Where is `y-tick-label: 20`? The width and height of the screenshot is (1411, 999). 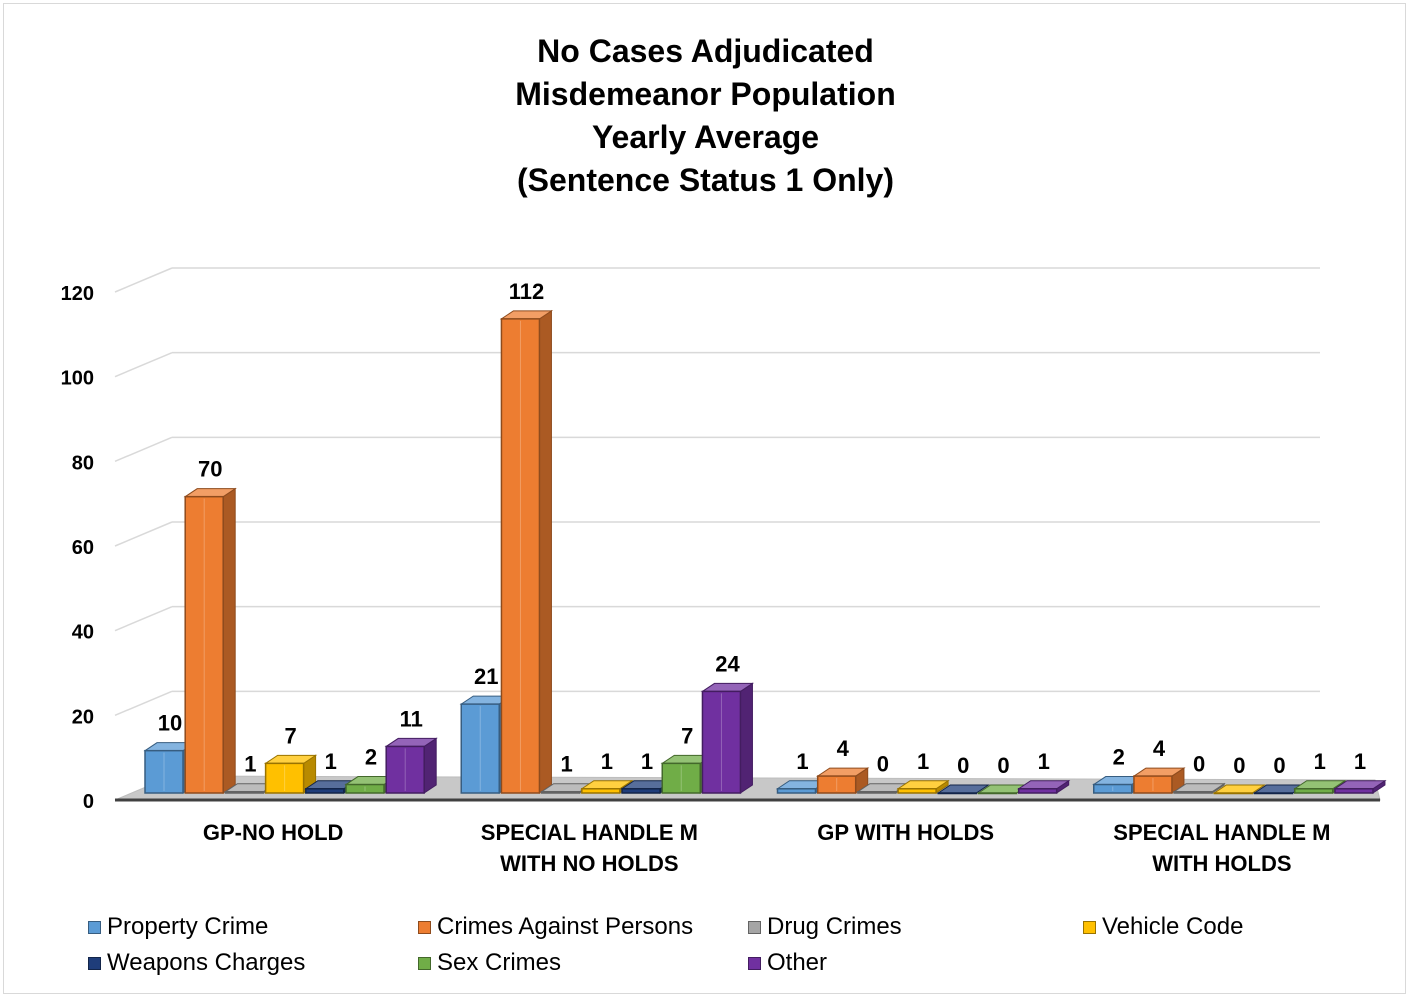 y-tick-label: 20 is located at coordinates (83, 717).